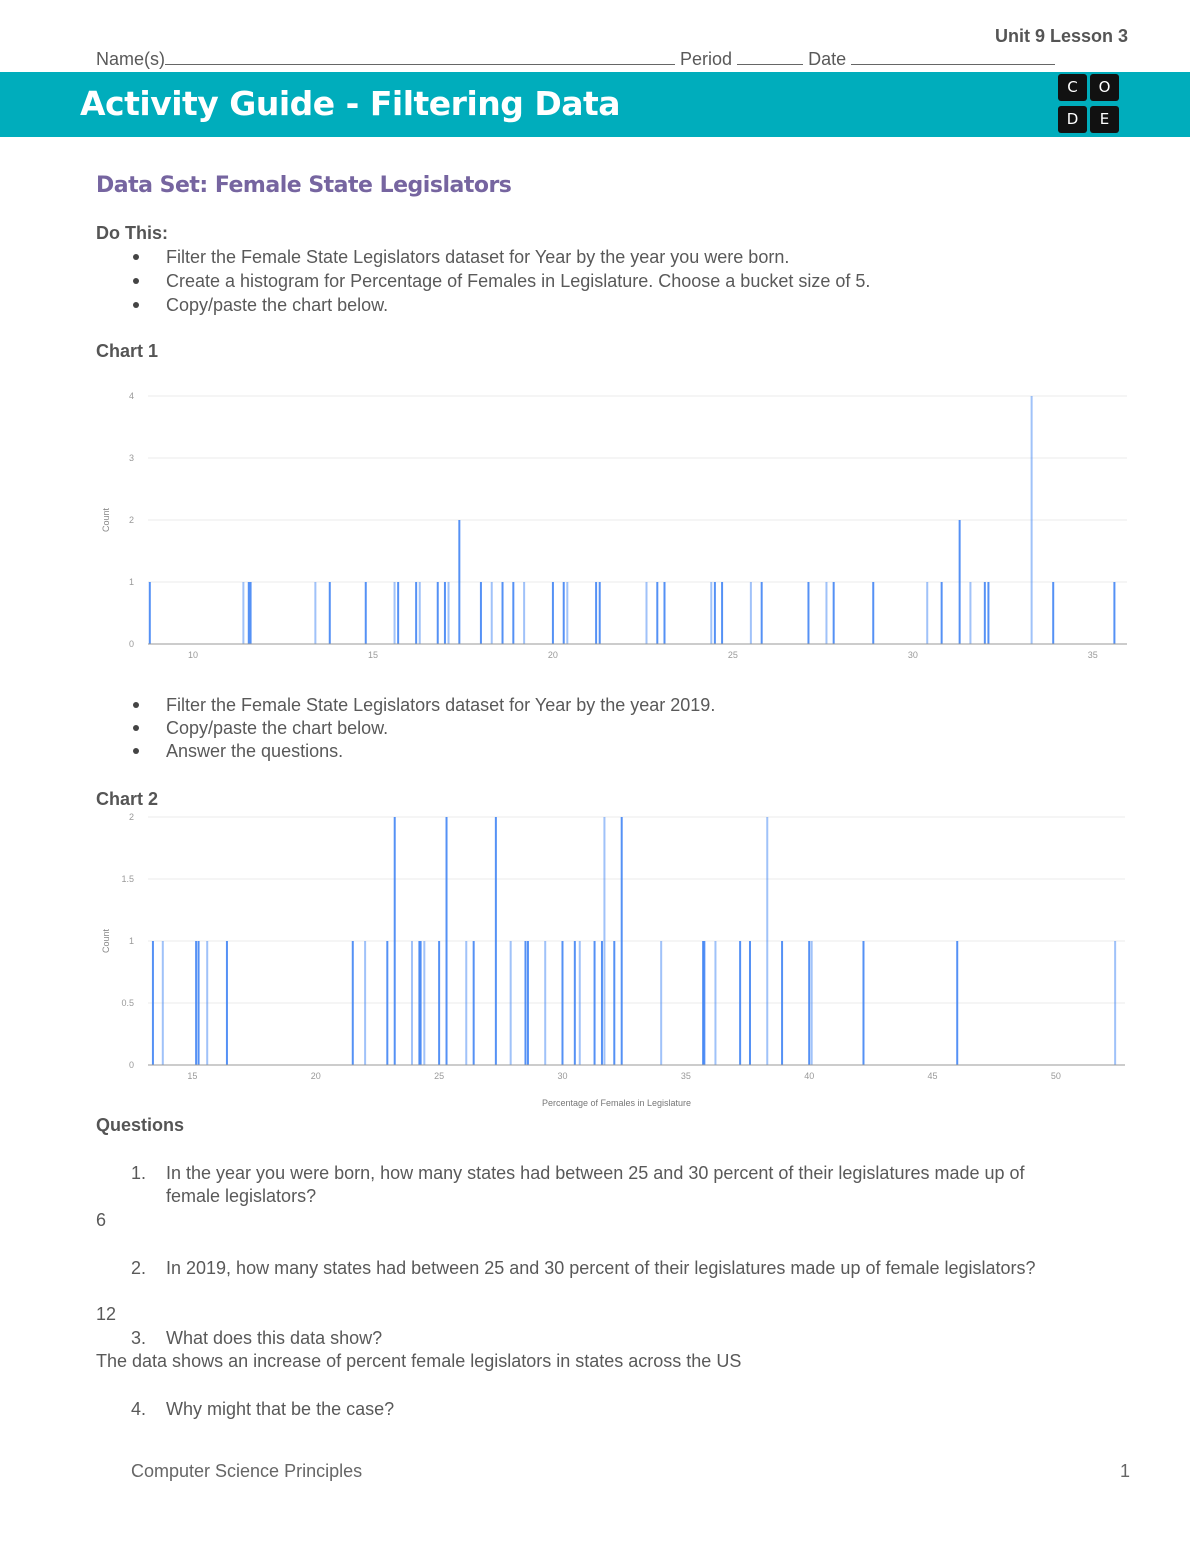 The width and height of the screenshot is (1200, 1553). Describe the element at coordinates (106, 1314) in the screenshot. I see `answer-2: 12` at that location.